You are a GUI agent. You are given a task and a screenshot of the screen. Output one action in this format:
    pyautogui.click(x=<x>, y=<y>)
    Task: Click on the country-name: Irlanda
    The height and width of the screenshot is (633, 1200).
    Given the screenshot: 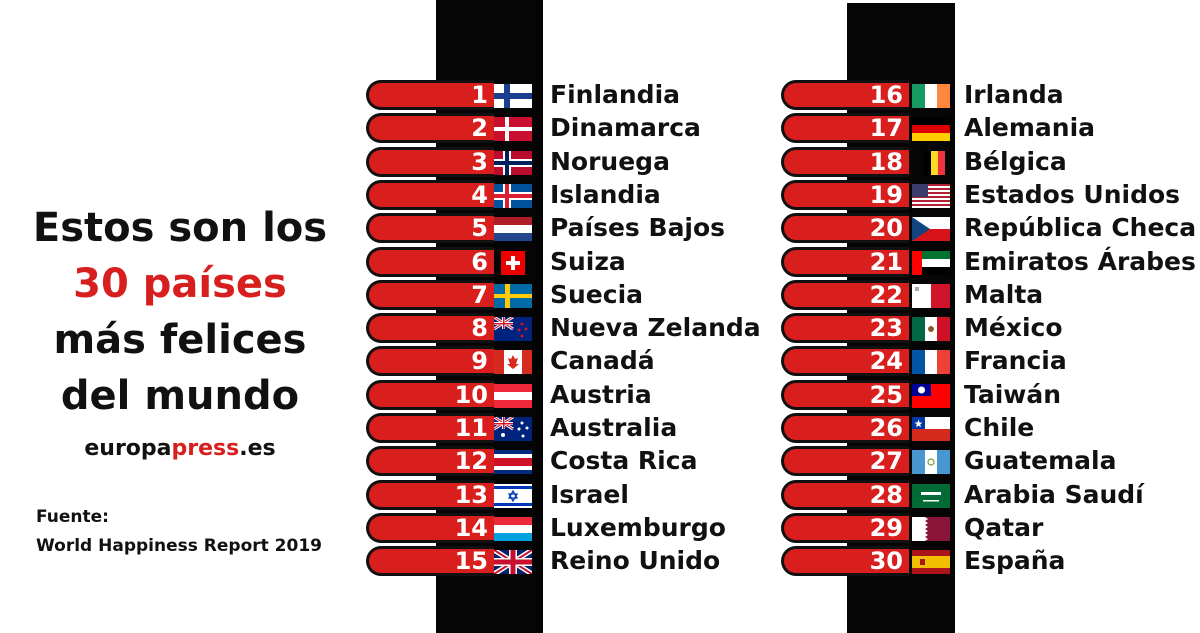 What is the action you would take?
    pyautogui.click(x=1014, y=94)
    